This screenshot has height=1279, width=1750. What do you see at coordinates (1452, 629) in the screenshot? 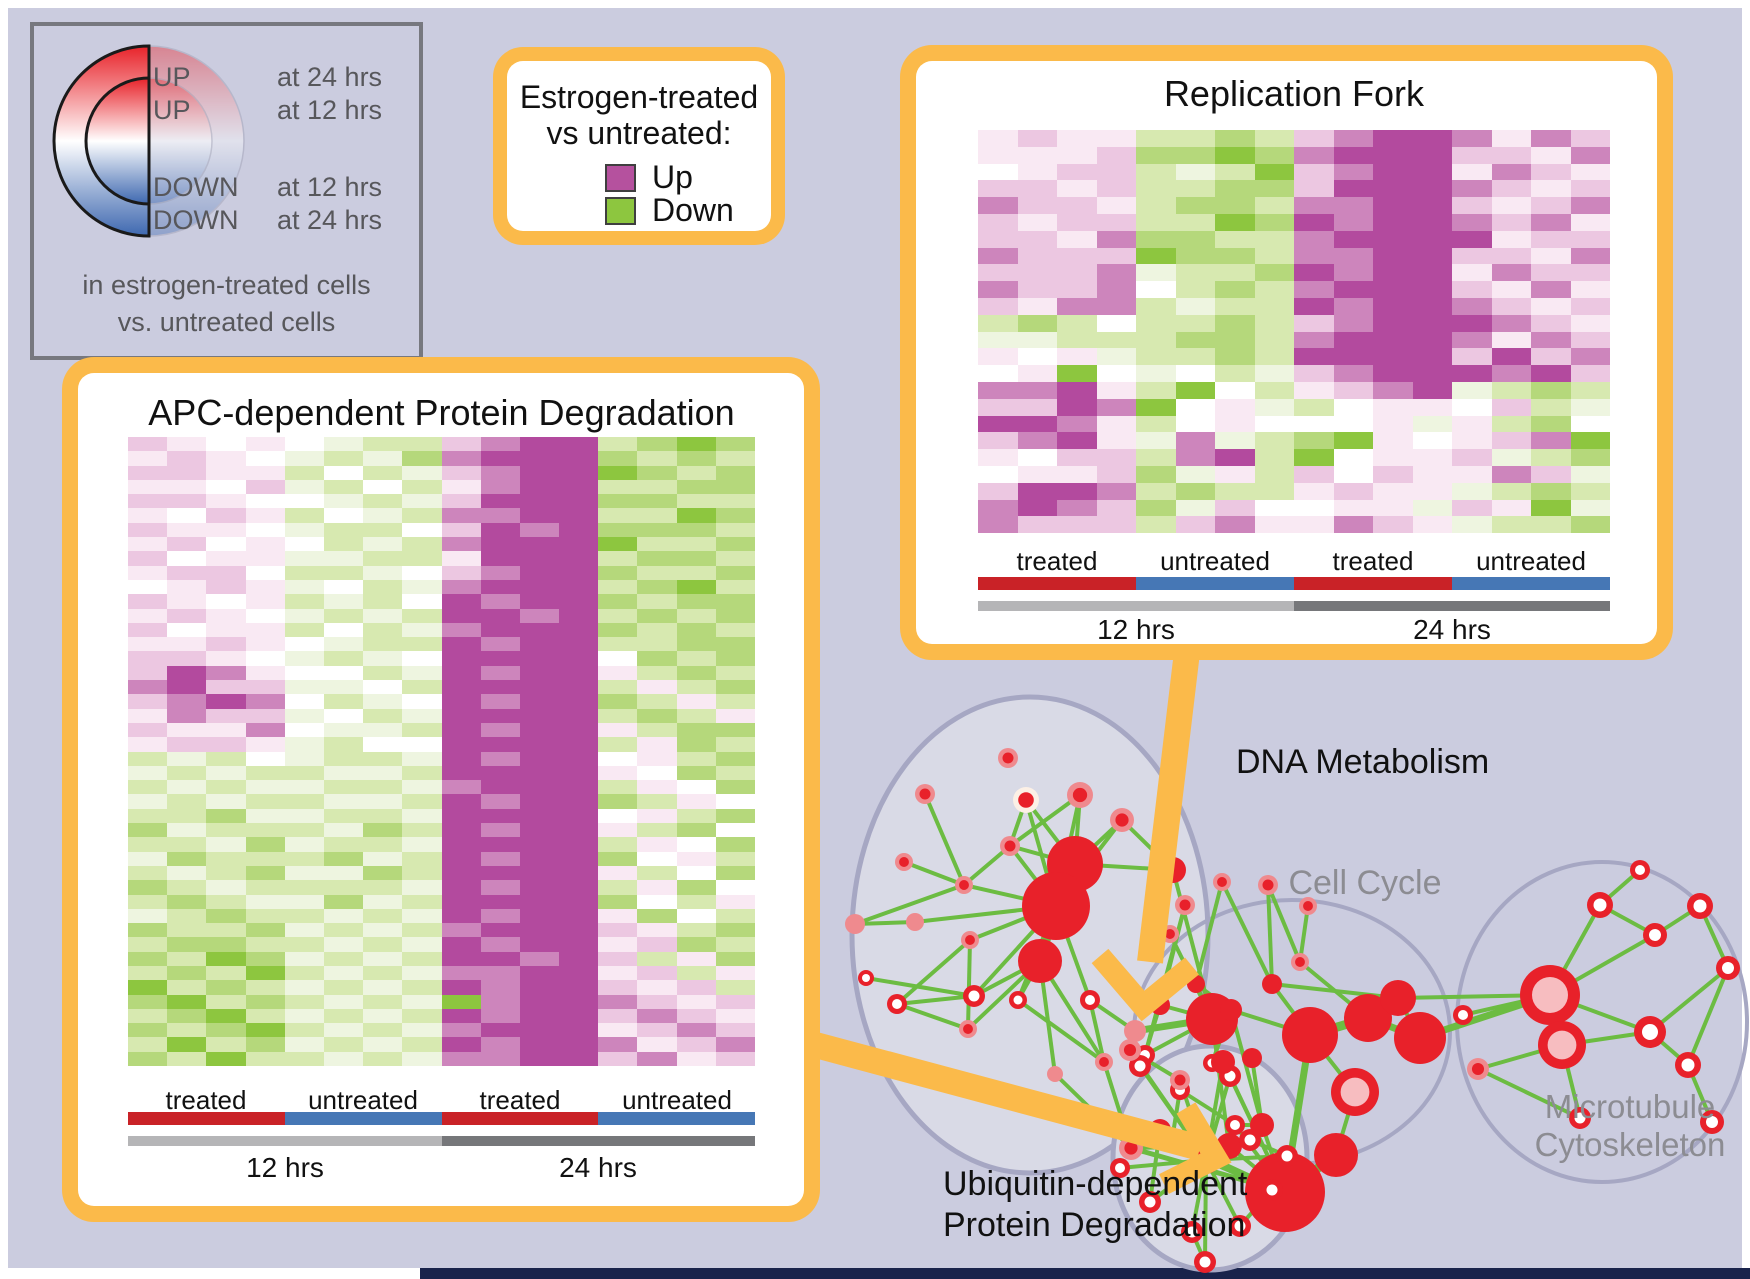
I see `rep-24hrs-label: 24 hrs` at bounding box center [1452, 629].